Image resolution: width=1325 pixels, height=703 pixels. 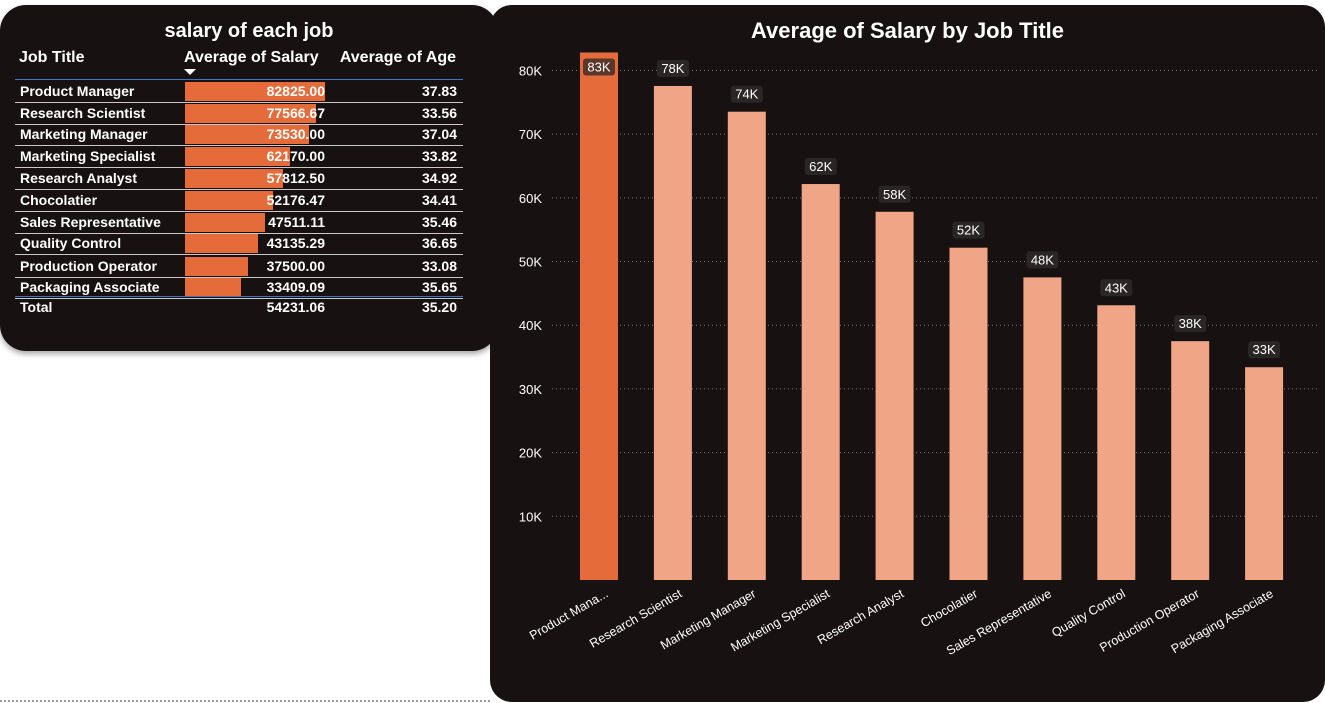 I want to click on row-job-title: Sales Representative, so click(x=90, y=222).